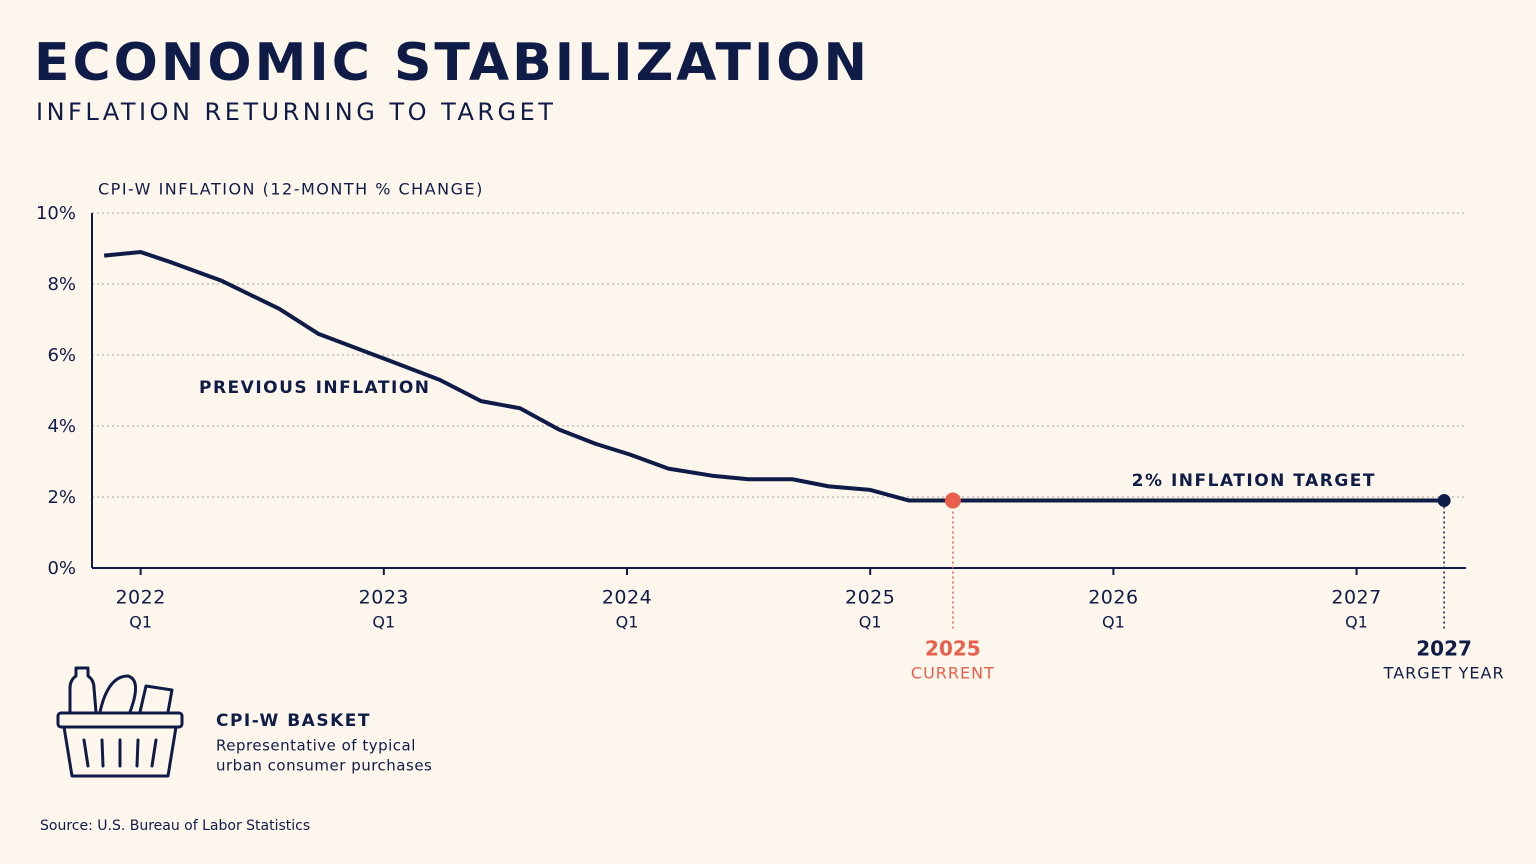 This screenshot has width=1536, height=864. I want to click on marker-label: 2027, so click(1444, 649).